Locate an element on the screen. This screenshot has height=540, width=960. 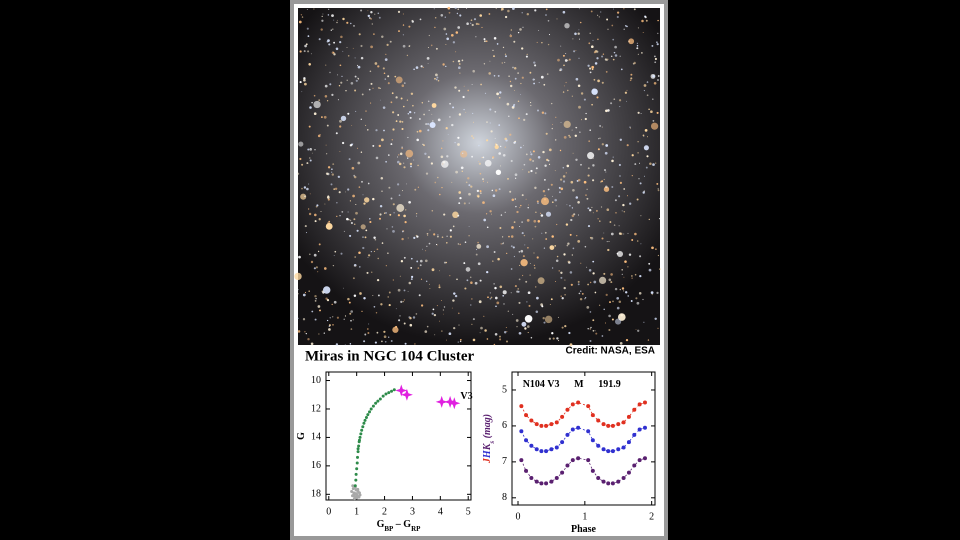
y-axis-label: G is located at coordinates (301, 436).